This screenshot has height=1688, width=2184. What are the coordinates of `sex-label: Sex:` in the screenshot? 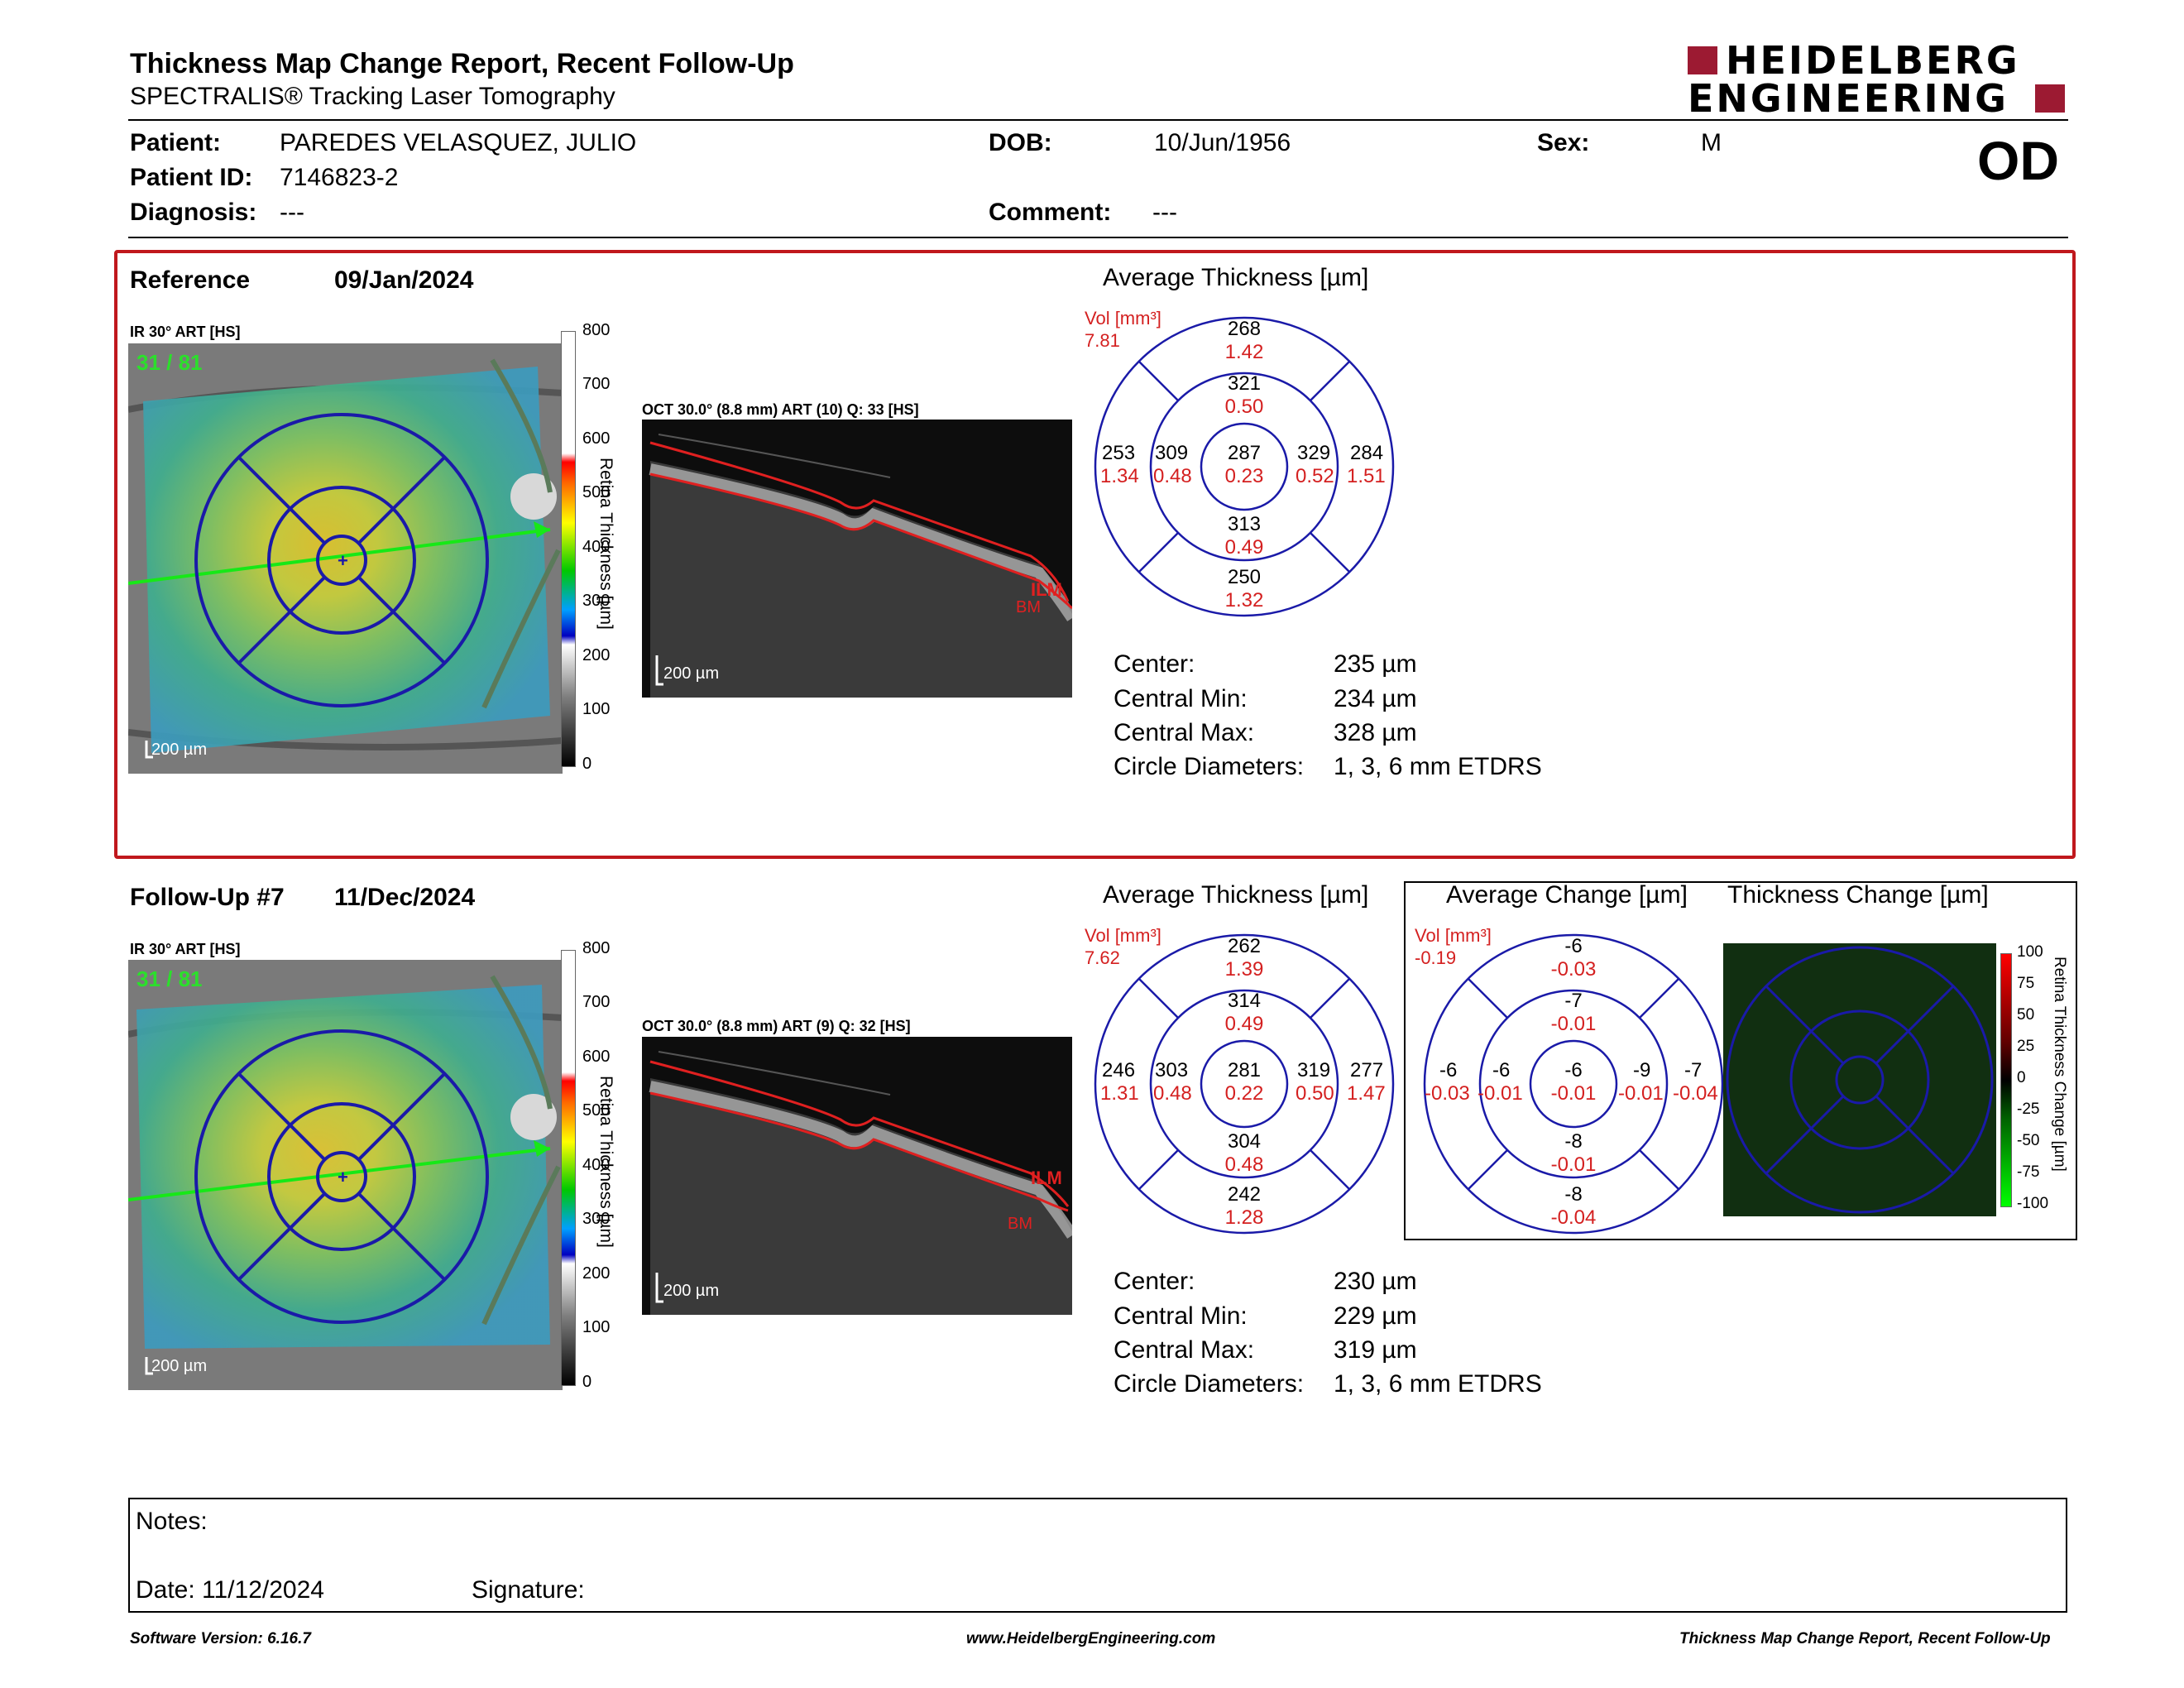 It's located at (1563, 142).